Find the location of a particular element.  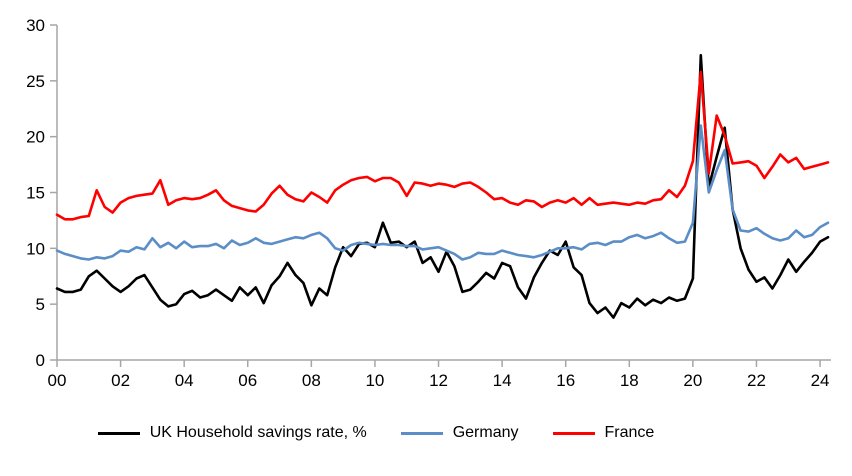

legend-item-uk: UK Household savings rate, % is located at coordinates (232, 433).